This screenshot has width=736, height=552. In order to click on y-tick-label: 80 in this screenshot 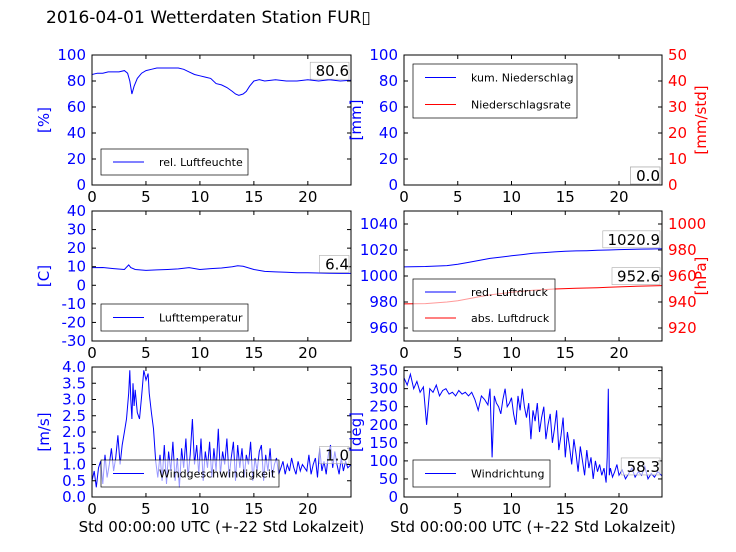, I will do `click(388, 81)`.